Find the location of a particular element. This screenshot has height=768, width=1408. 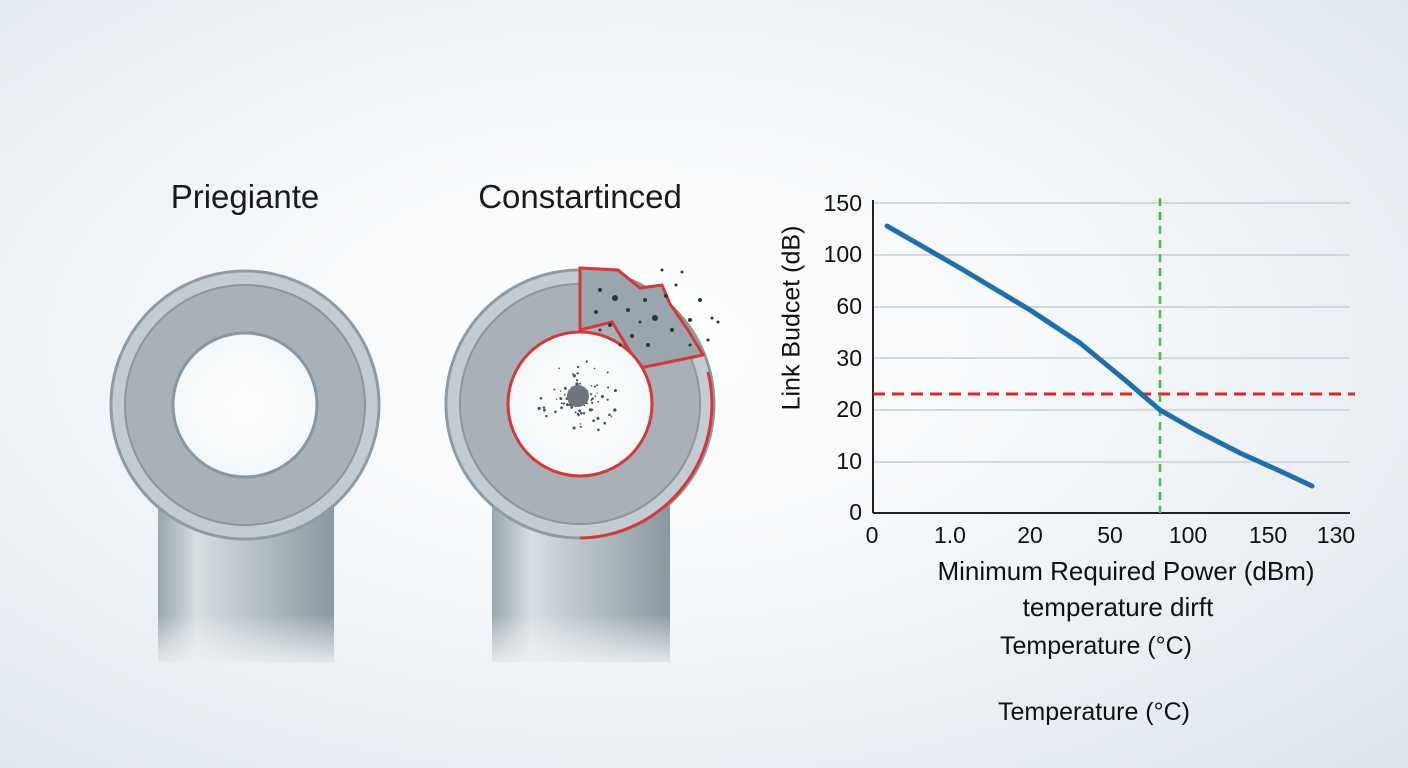

crack-dashed-line is located at coordinates (671, 361).